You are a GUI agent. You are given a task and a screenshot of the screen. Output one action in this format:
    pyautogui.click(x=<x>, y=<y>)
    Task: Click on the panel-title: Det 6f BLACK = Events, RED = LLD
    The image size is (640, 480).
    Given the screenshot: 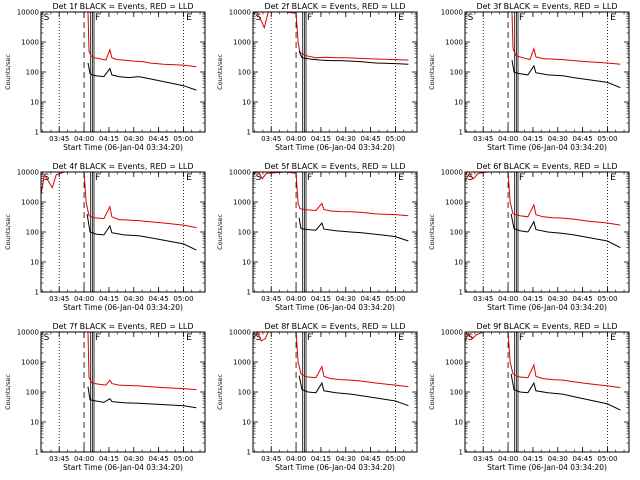 What is the action you would take?
    pyautogui.click(x=546, y=166)
    